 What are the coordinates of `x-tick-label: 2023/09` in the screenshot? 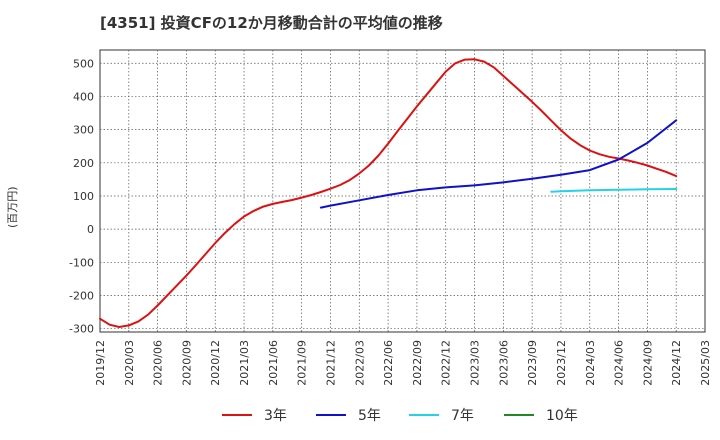 It's located at (532, 363).